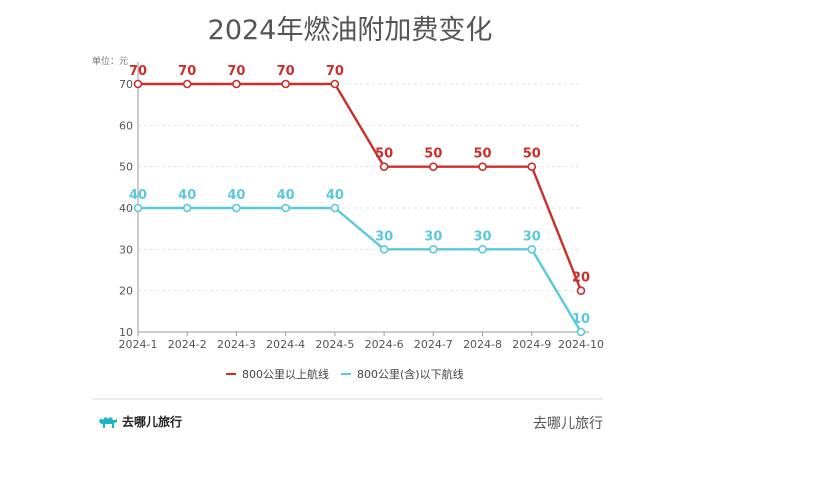 The width and height of the screenshot is (829, 495). I want to click on series-line, so click(360, 269).